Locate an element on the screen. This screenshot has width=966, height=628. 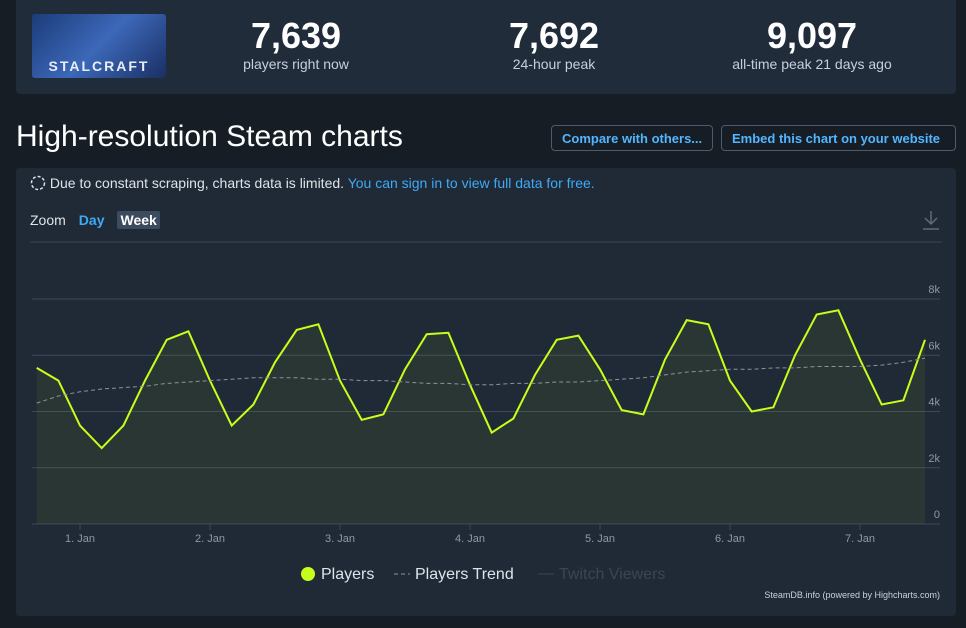
stat-value: 9,097 is located at coordinates (812, 35).